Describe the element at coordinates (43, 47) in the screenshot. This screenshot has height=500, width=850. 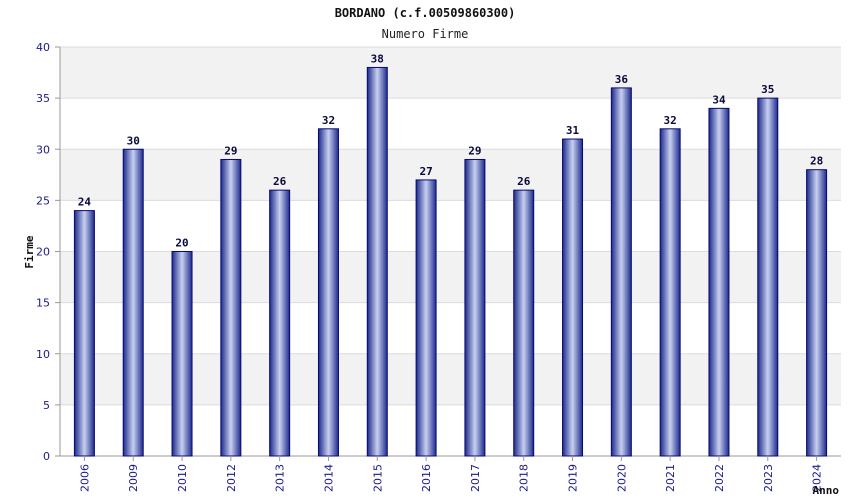
I see `y-tick-label: 40` at that location.